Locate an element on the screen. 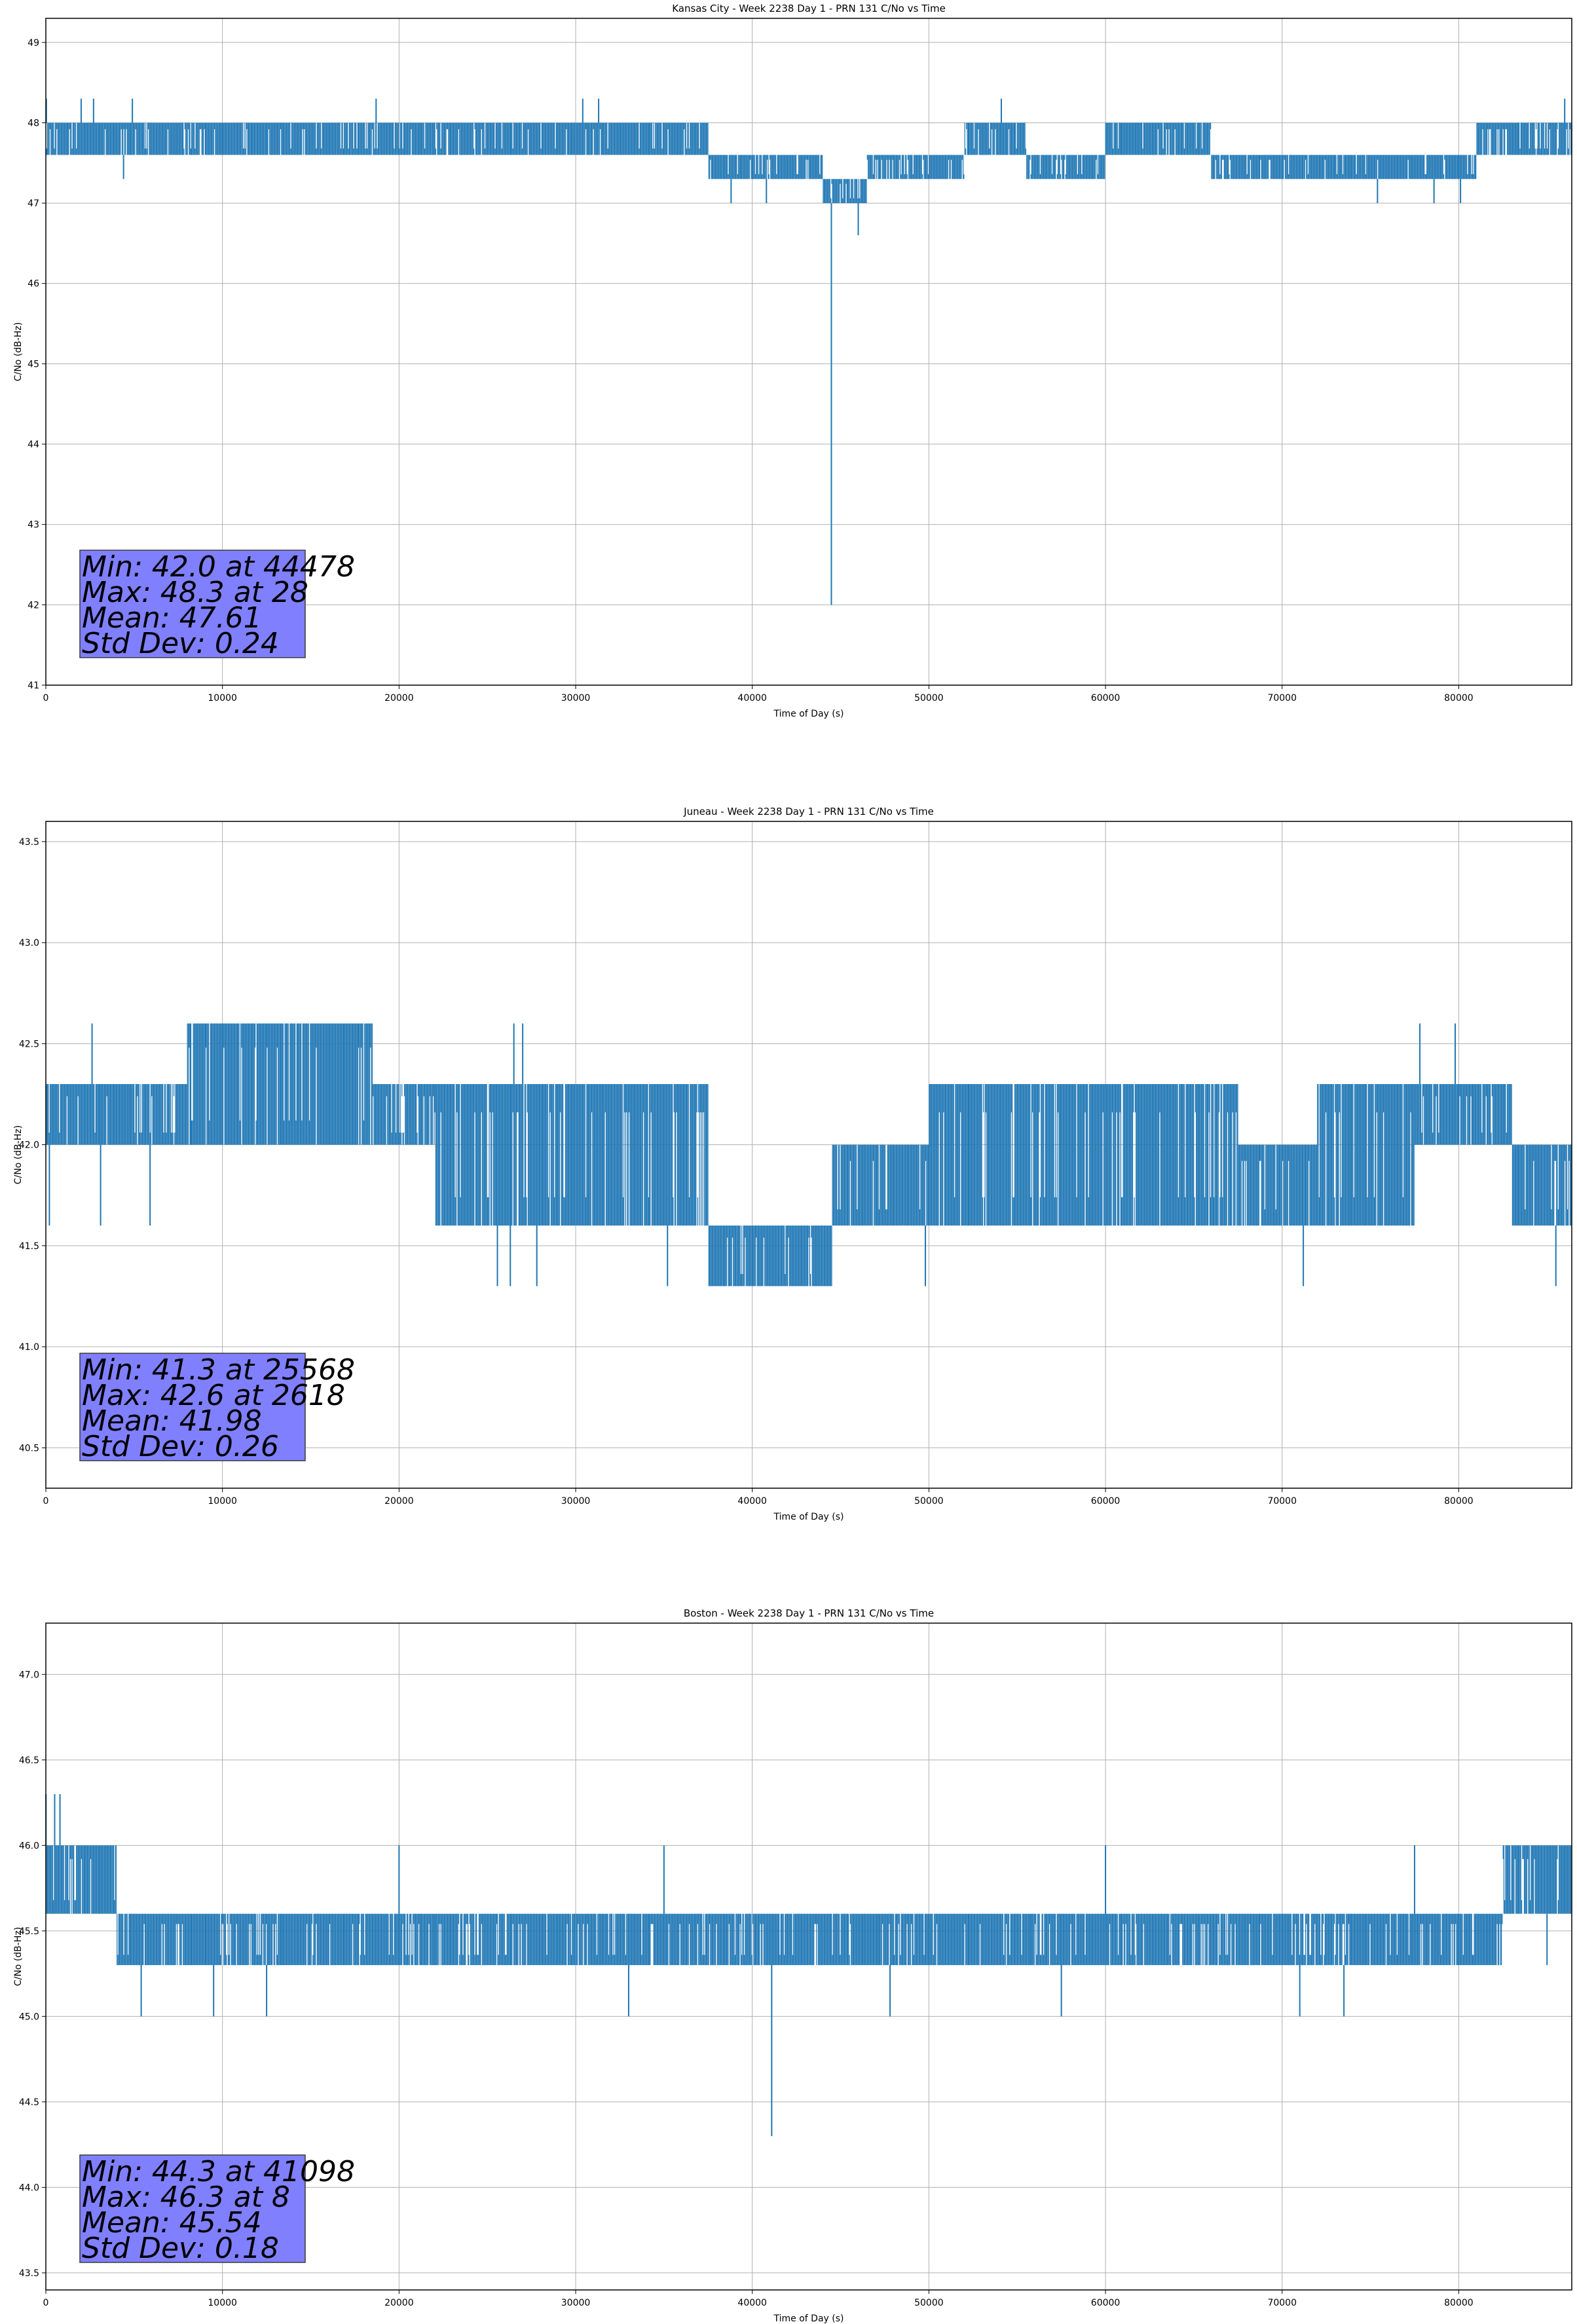  stats-mean: Mean: 47.61 is located at coordinates (172, 618).